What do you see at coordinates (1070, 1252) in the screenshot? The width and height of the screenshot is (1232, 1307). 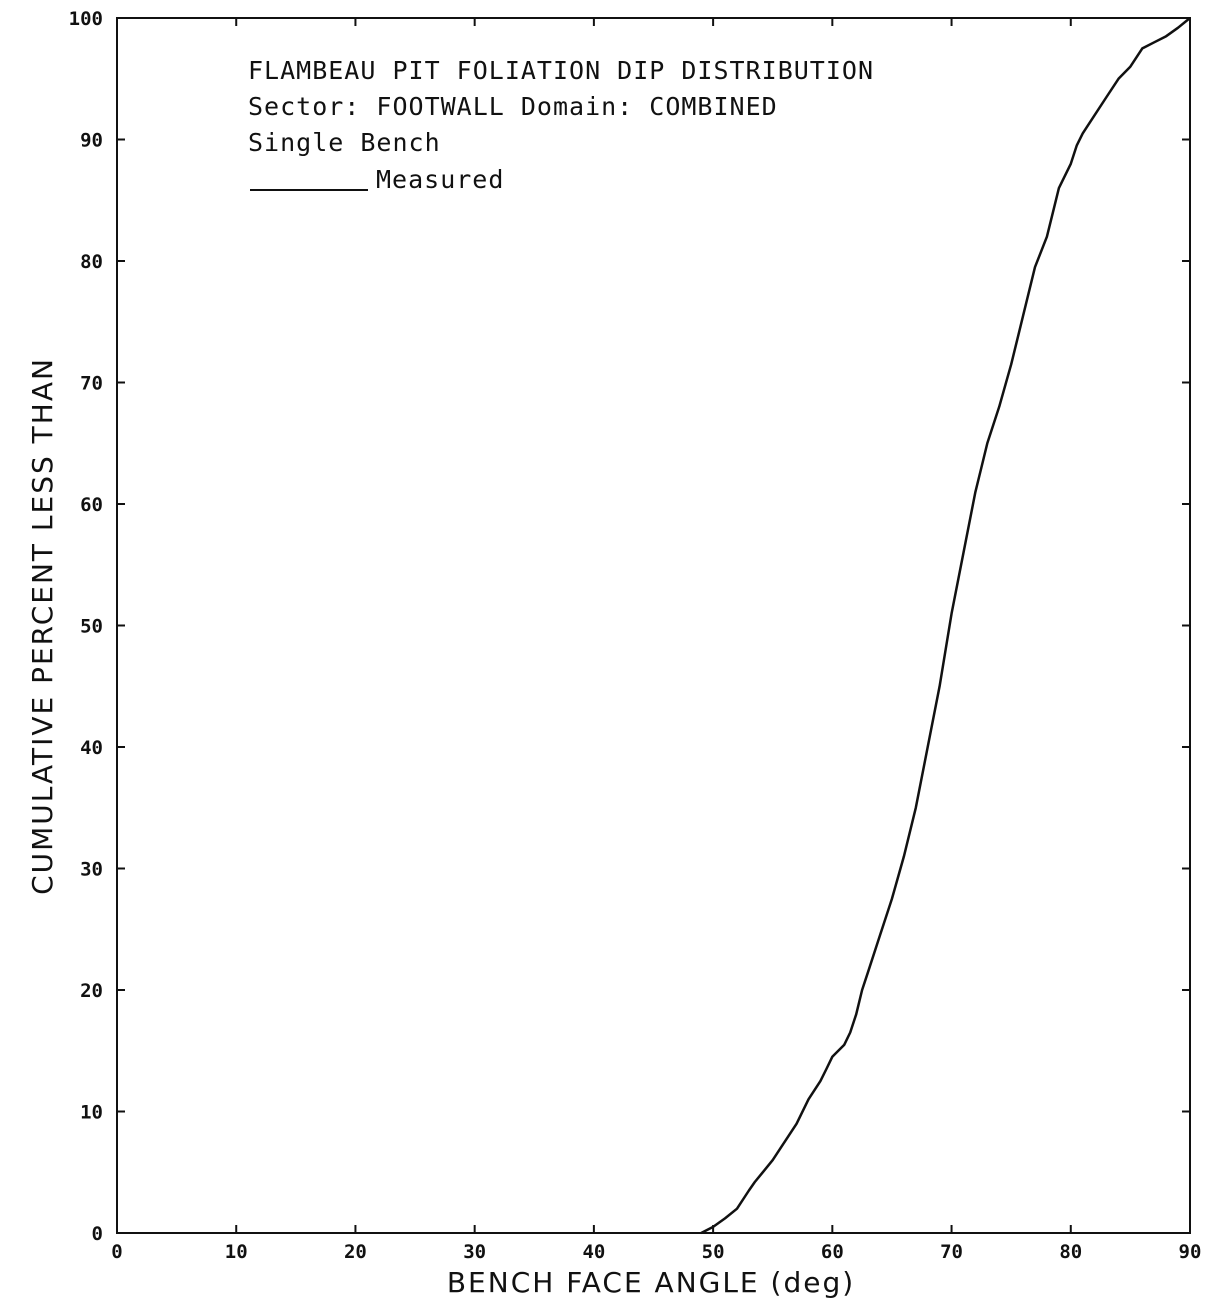 I see `x-tick-label: 80` at bounding box center [1070, 1252].